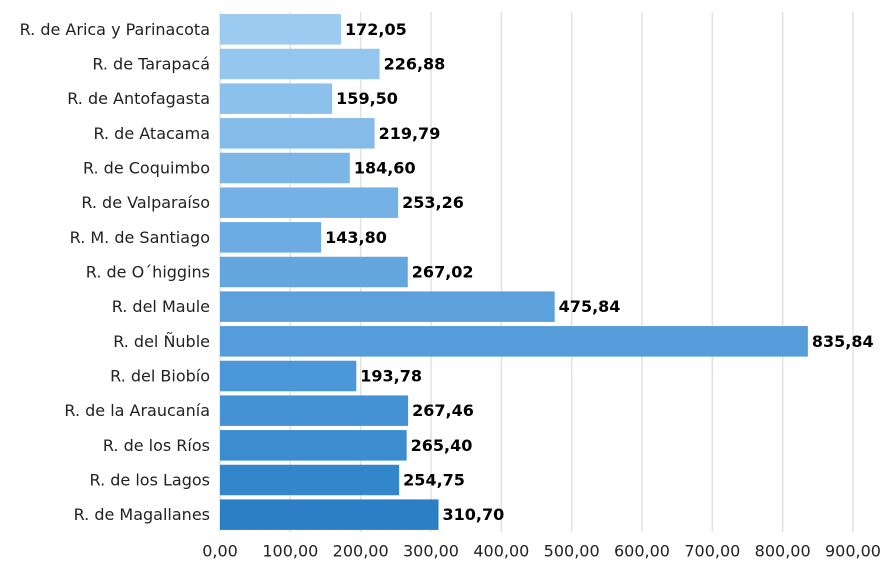  I want to click on value-label: 253,26, so click(433, 202).